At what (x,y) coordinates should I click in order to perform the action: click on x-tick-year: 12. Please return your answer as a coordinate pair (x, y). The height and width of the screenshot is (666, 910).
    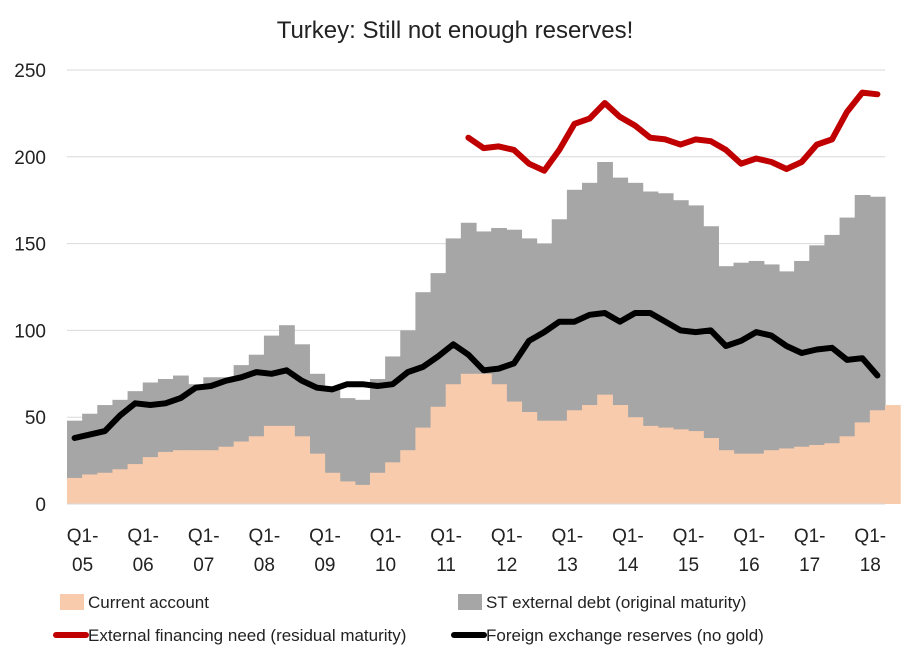
    Looking at the image, I should click on (506, 565).